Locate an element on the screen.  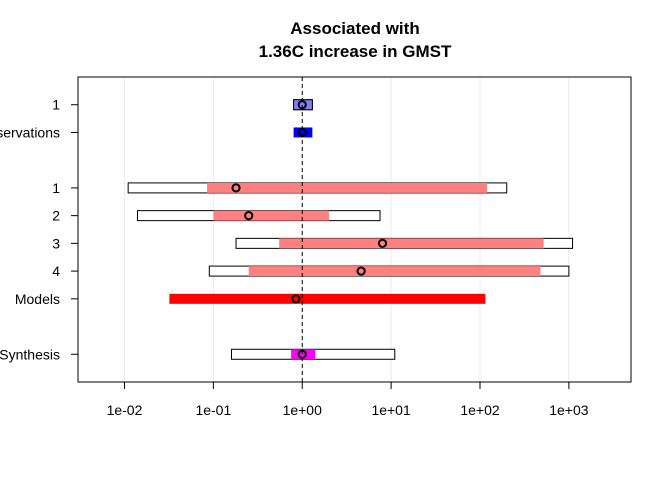
row-label: 2 is located at coordinates (56, 216).